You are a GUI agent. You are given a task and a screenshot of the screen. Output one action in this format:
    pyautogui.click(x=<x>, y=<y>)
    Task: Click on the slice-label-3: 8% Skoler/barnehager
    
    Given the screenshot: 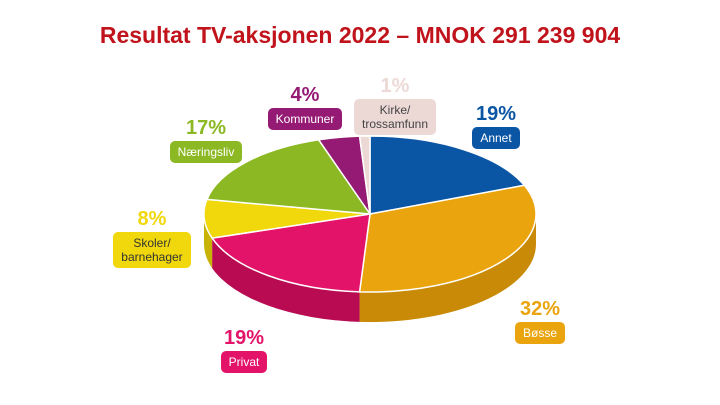 What is the action you would take?
    pyautogui.click(x=152, y=238)
    